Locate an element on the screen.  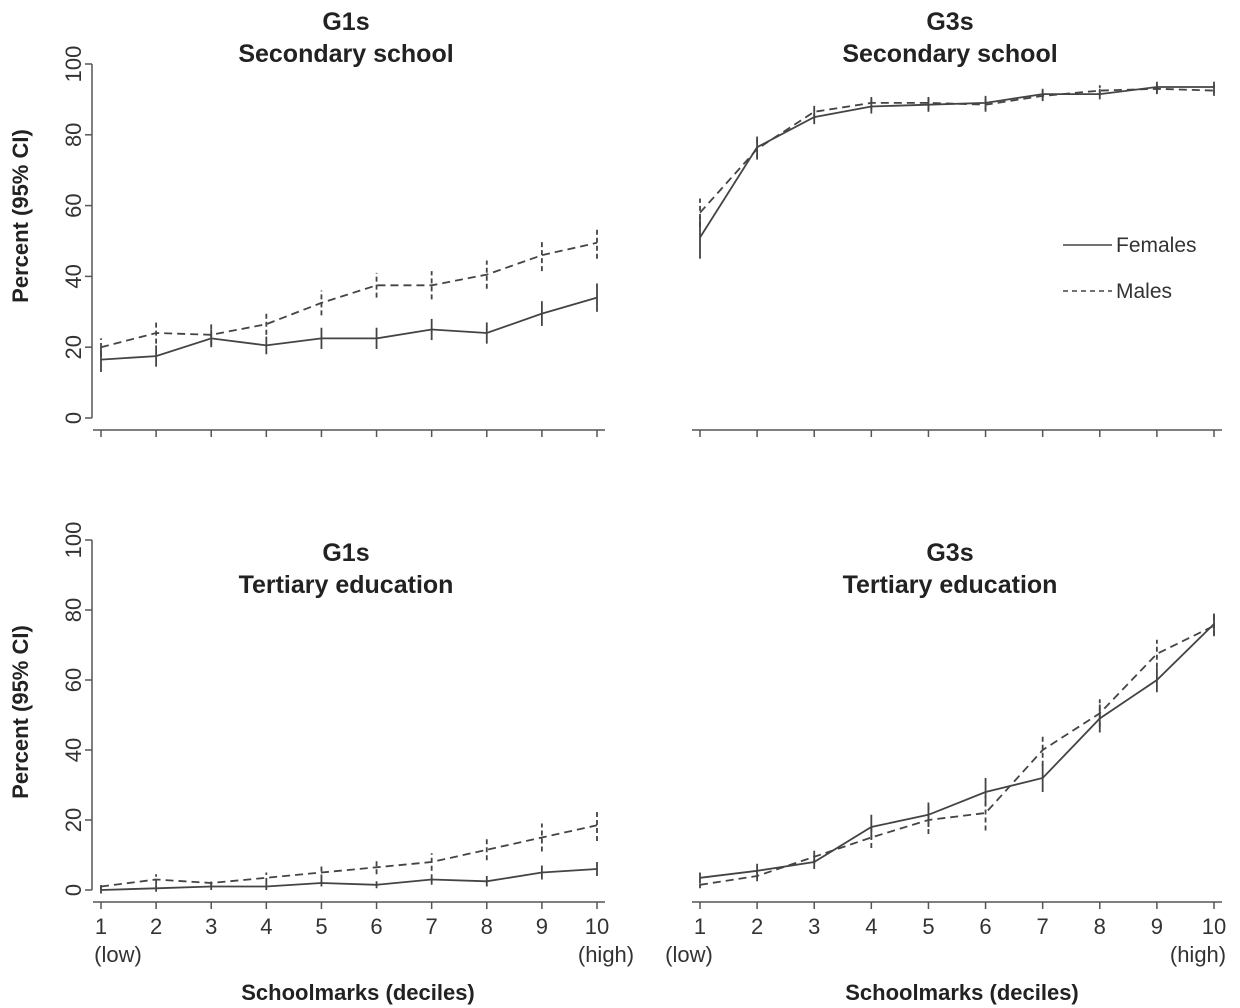
legend: Females Males is located at coordinates (1130, 268).